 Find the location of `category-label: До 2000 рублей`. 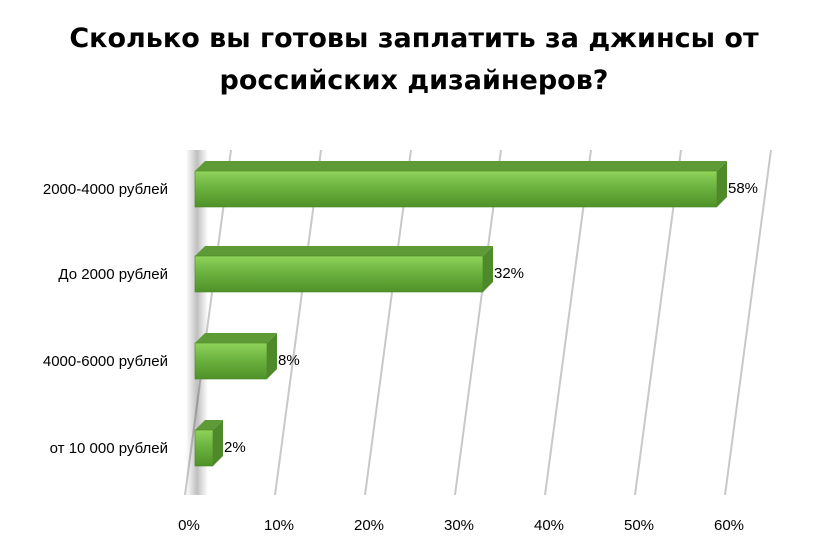

category-label: До 2000 рублей is located at coordinates (113, 274).